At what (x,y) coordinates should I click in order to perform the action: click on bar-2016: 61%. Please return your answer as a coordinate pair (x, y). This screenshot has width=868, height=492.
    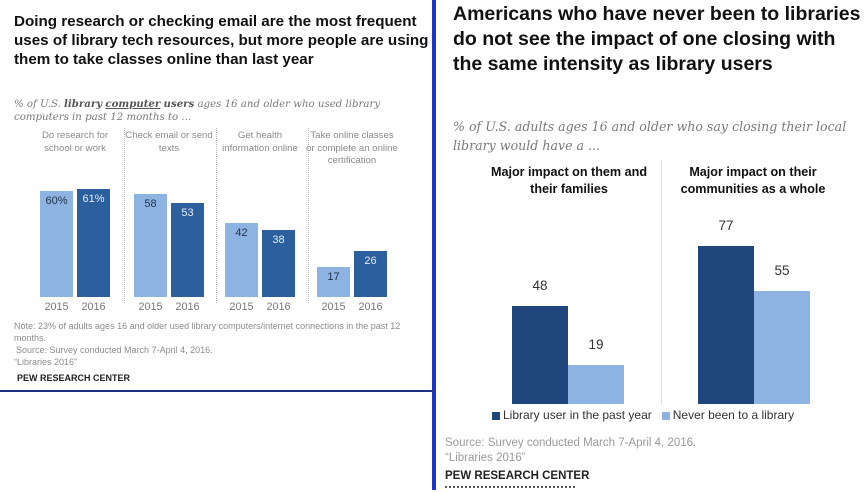
    Looking at the image, I should click on (93, 243).